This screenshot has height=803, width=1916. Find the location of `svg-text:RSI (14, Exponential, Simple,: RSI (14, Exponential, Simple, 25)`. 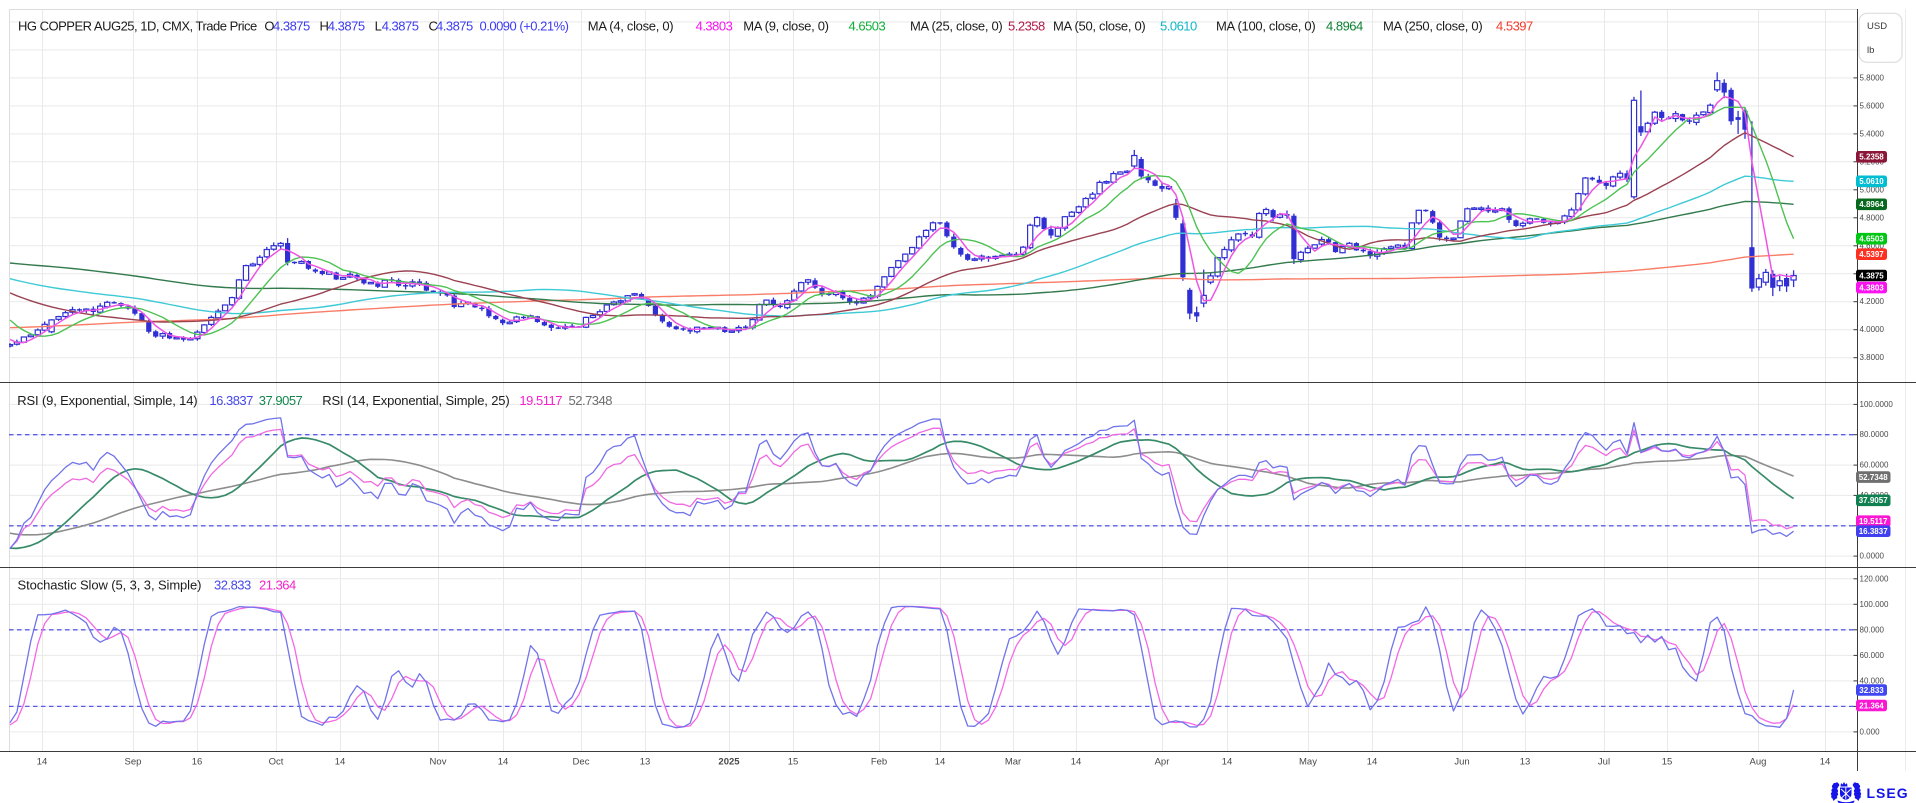

svg-text:RSI (14, Exponential, Simple,: RSI (14, Exponential, Simple, 25) is located at coordinates (415, 400).